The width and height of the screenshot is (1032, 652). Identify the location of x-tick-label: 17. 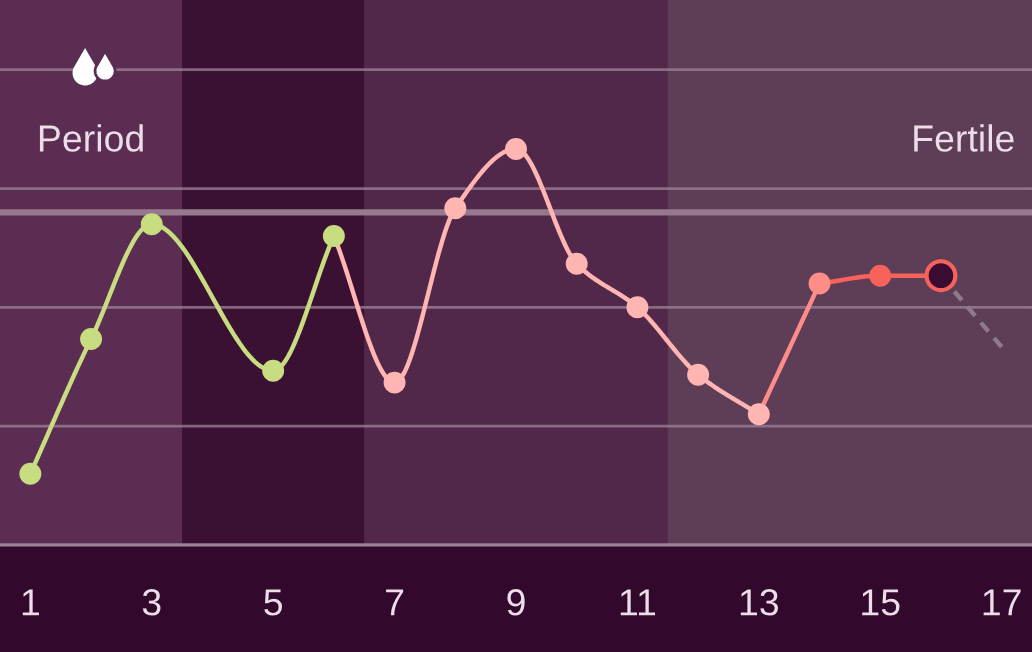
(1002, 602).